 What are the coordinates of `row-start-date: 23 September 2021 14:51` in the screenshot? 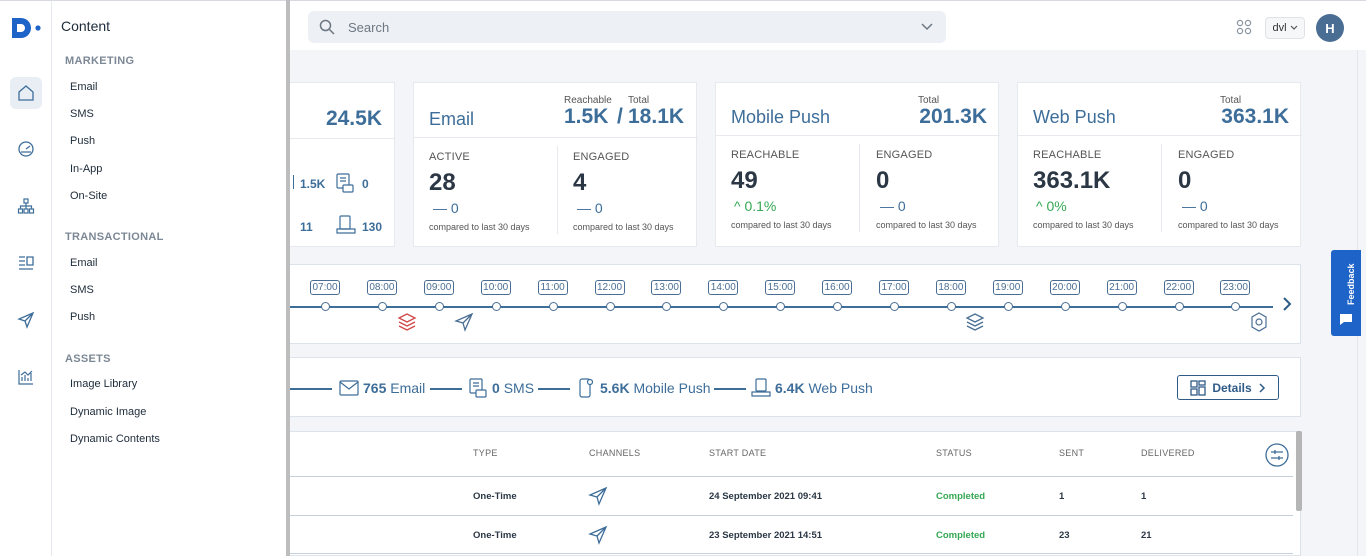 It's located at (766, 535).